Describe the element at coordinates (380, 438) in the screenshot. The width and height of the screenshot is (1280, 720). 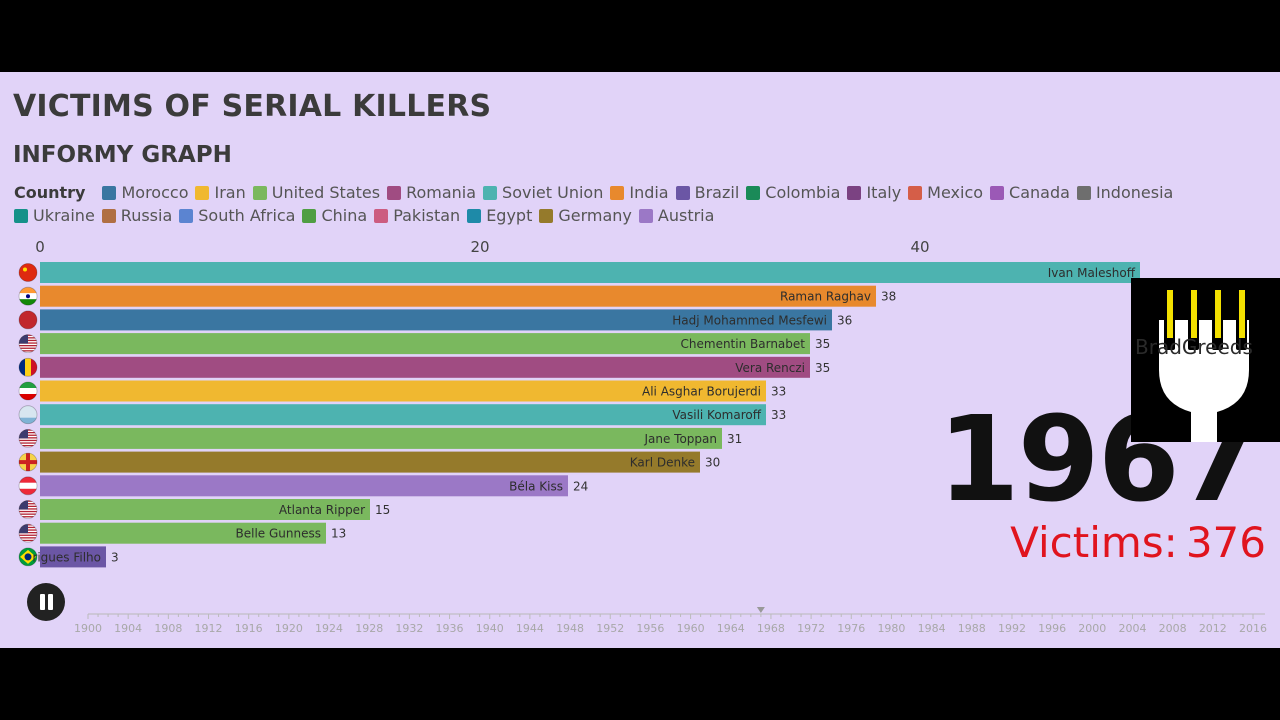
I see `bar-row: Jane Toppan 31` at that location.